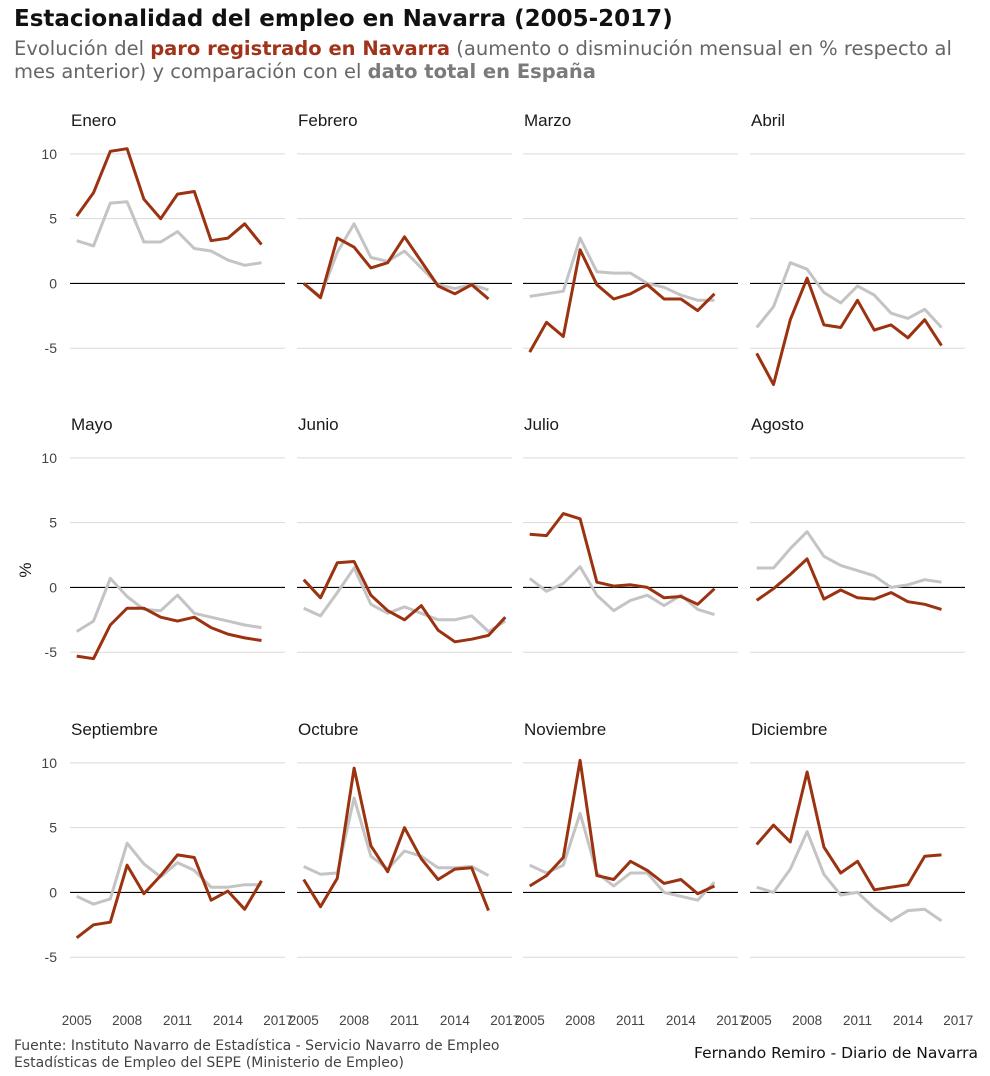 The image size is (990, 1076). What do you see at coordinates (169, 633) in the screenshot?
I see `series-navarra-mayo` at bounding box center [169, 633].